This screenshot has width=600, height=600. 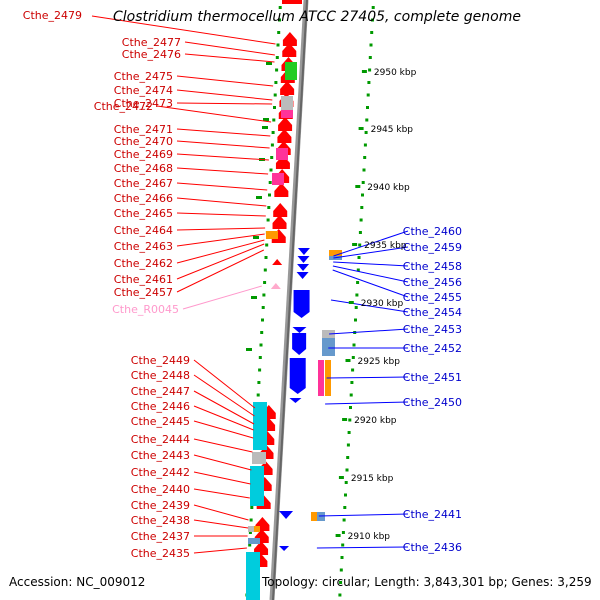 I want to click on gene-label-cthe_2476: Cthe_2476, so click(x=151, y=54).